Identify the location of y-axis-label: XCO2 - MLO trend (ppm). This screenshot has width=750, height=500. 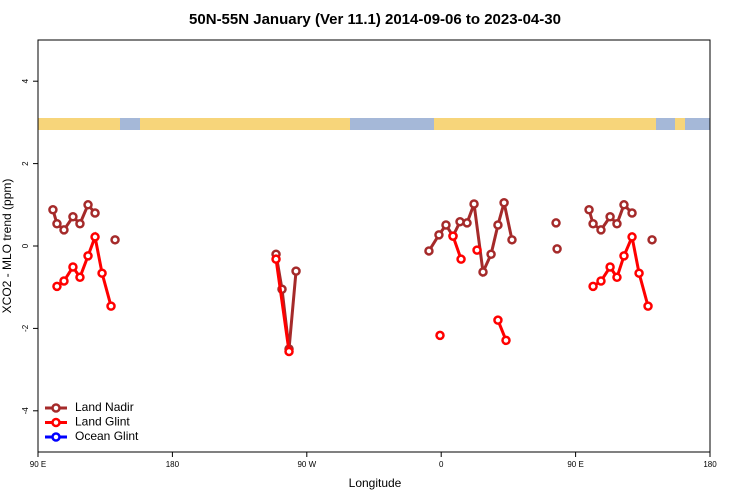
(7, 246).